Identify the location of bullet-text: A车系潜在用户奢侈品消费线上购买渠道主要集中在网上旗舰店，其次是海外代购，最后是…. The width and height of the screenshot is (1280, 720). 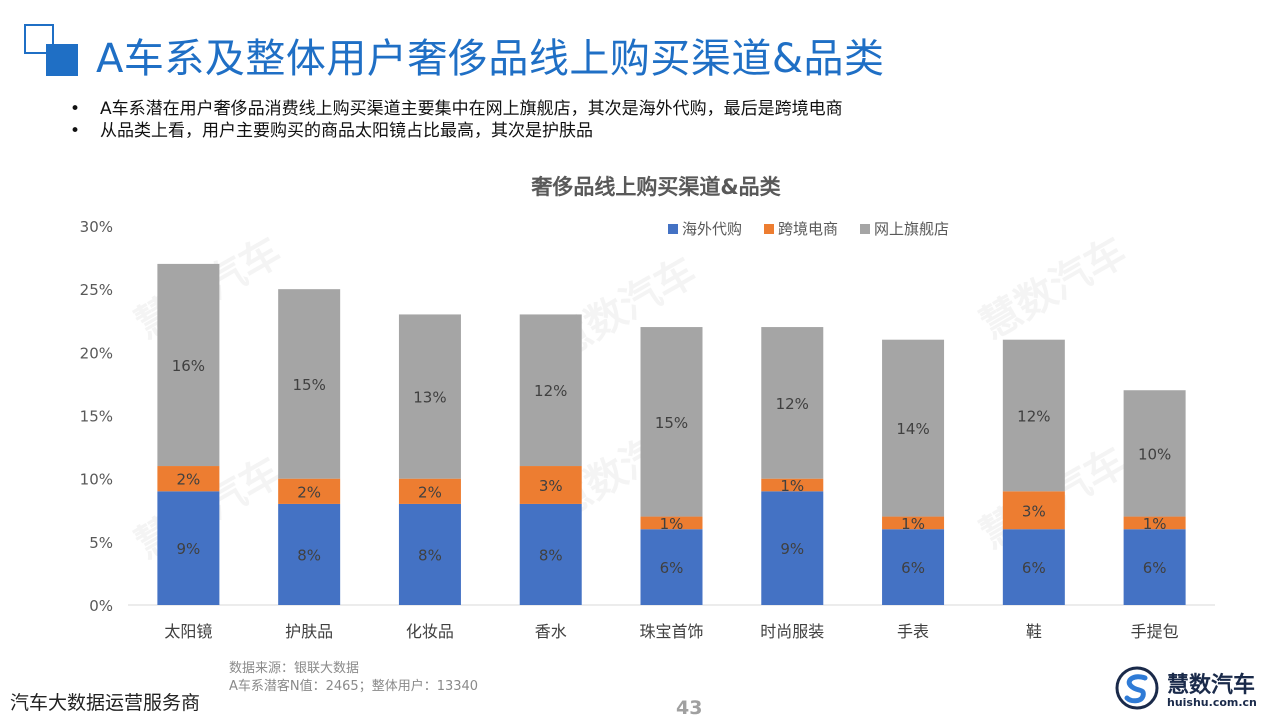
(471, 109).